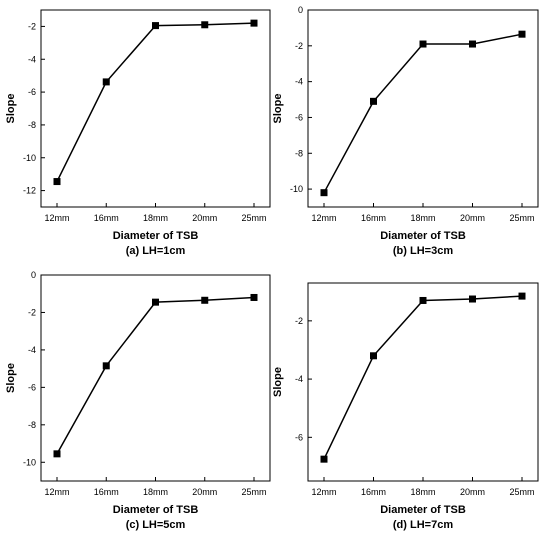  I want to click on y-tick-label: -12, so click(29, 191).